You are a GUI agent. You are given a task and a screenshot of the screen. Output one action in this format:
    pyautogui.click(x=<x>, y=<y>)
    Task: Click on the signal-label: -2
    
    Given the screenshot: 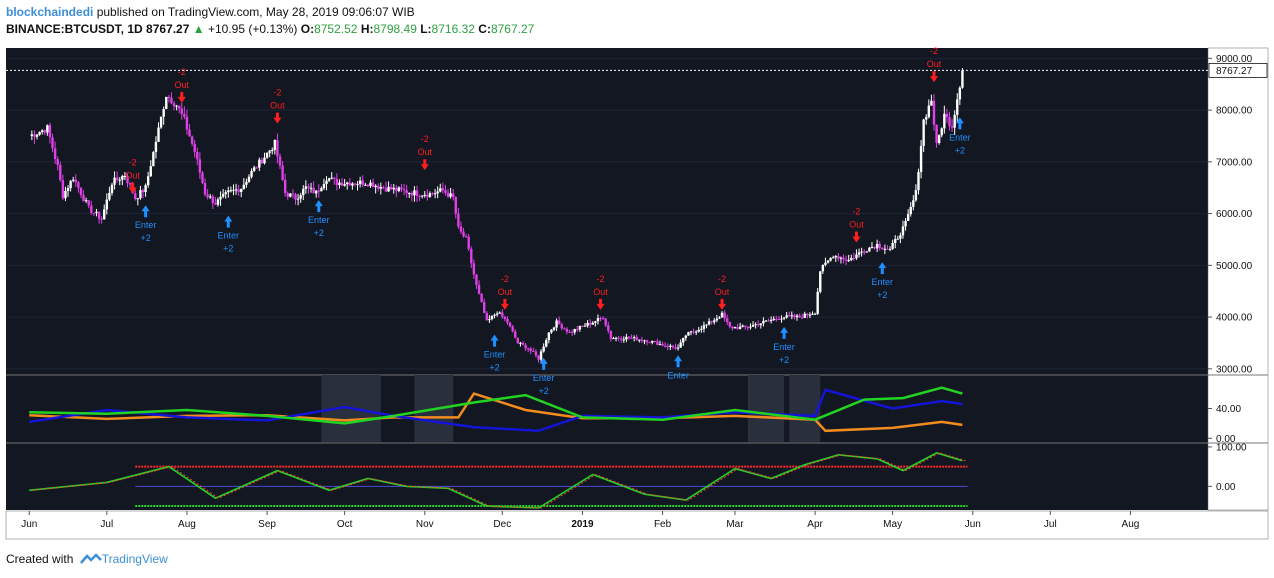 What is the action you would take?
    pyautogui.click(x=425, y=139)
    